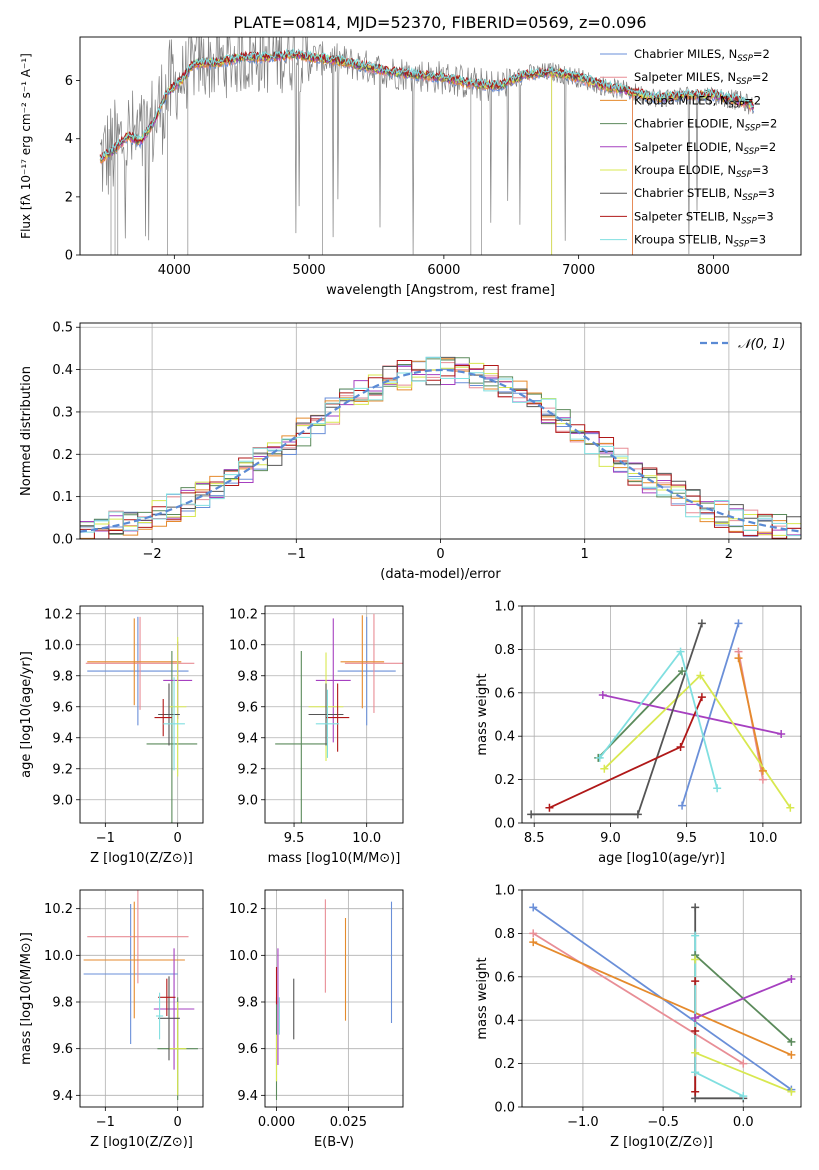 The width and height of the screenshot is (819, 1170). What do you see at coordinates (440, 574) in the screenshot?
I see `x-axis-label: (data-model)/error` at bounding box center [440, 574].